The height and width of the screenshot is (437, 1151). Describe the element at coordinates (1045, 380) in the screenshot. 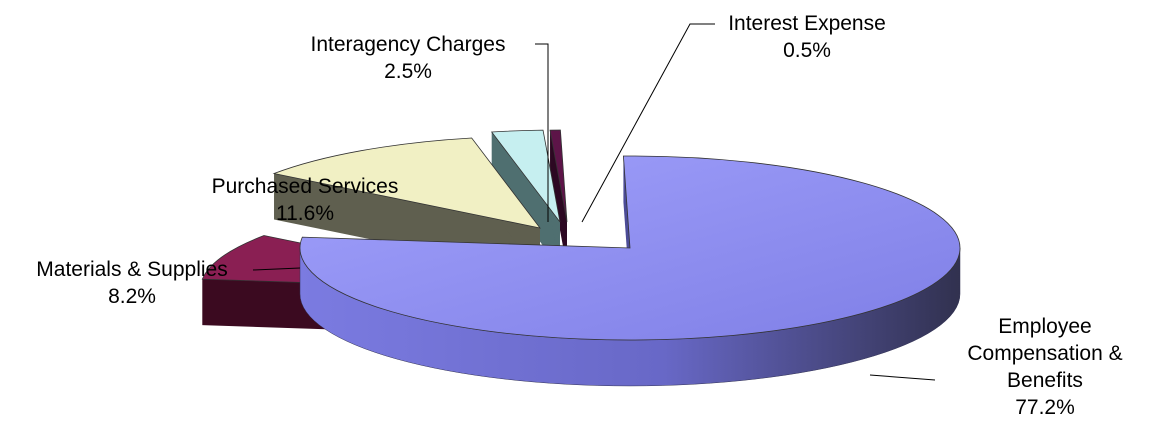

I see `label-name-line: Benefits` at that location.